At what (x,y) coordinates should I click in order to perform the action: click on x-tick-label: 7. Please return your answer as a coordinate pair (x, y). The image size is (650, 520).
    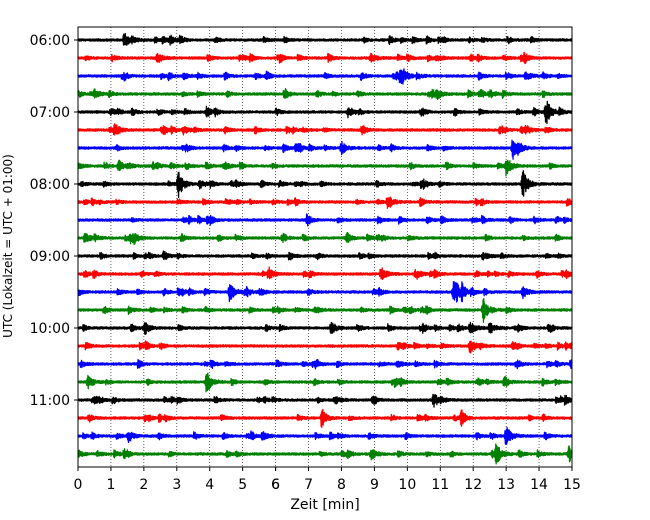
    Looking at the image, I should click on (308, 485).